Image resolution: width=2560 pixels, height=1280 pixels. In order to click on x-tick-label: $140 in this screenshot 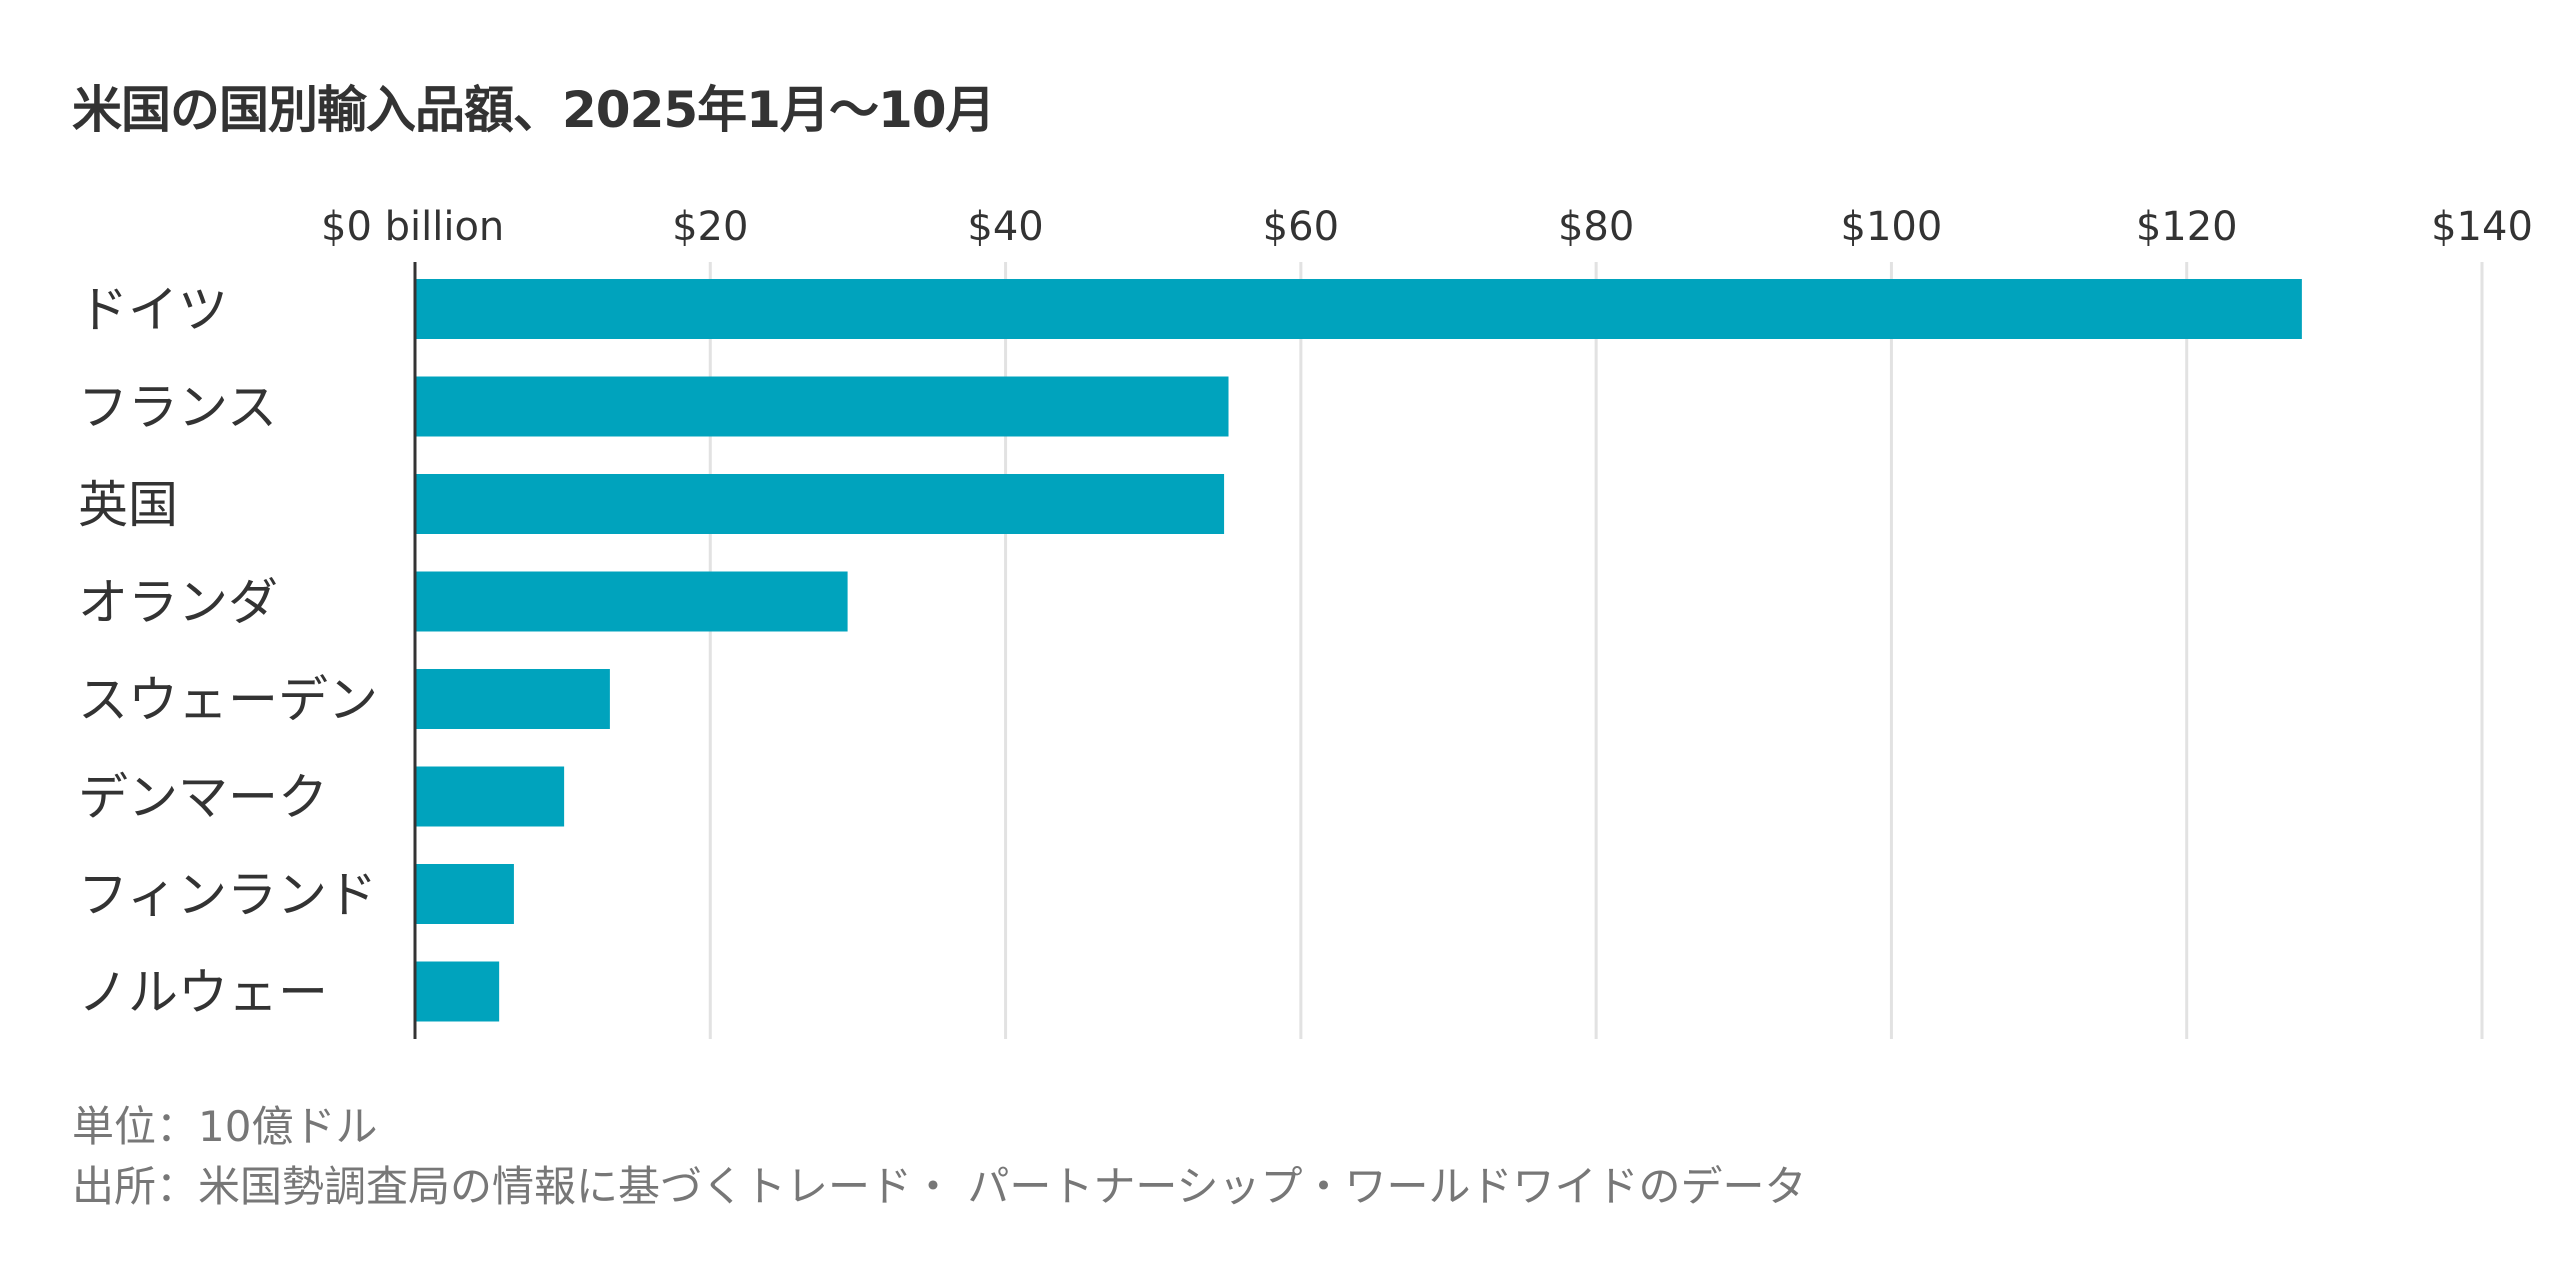, I will do `click(2482, 227)`.